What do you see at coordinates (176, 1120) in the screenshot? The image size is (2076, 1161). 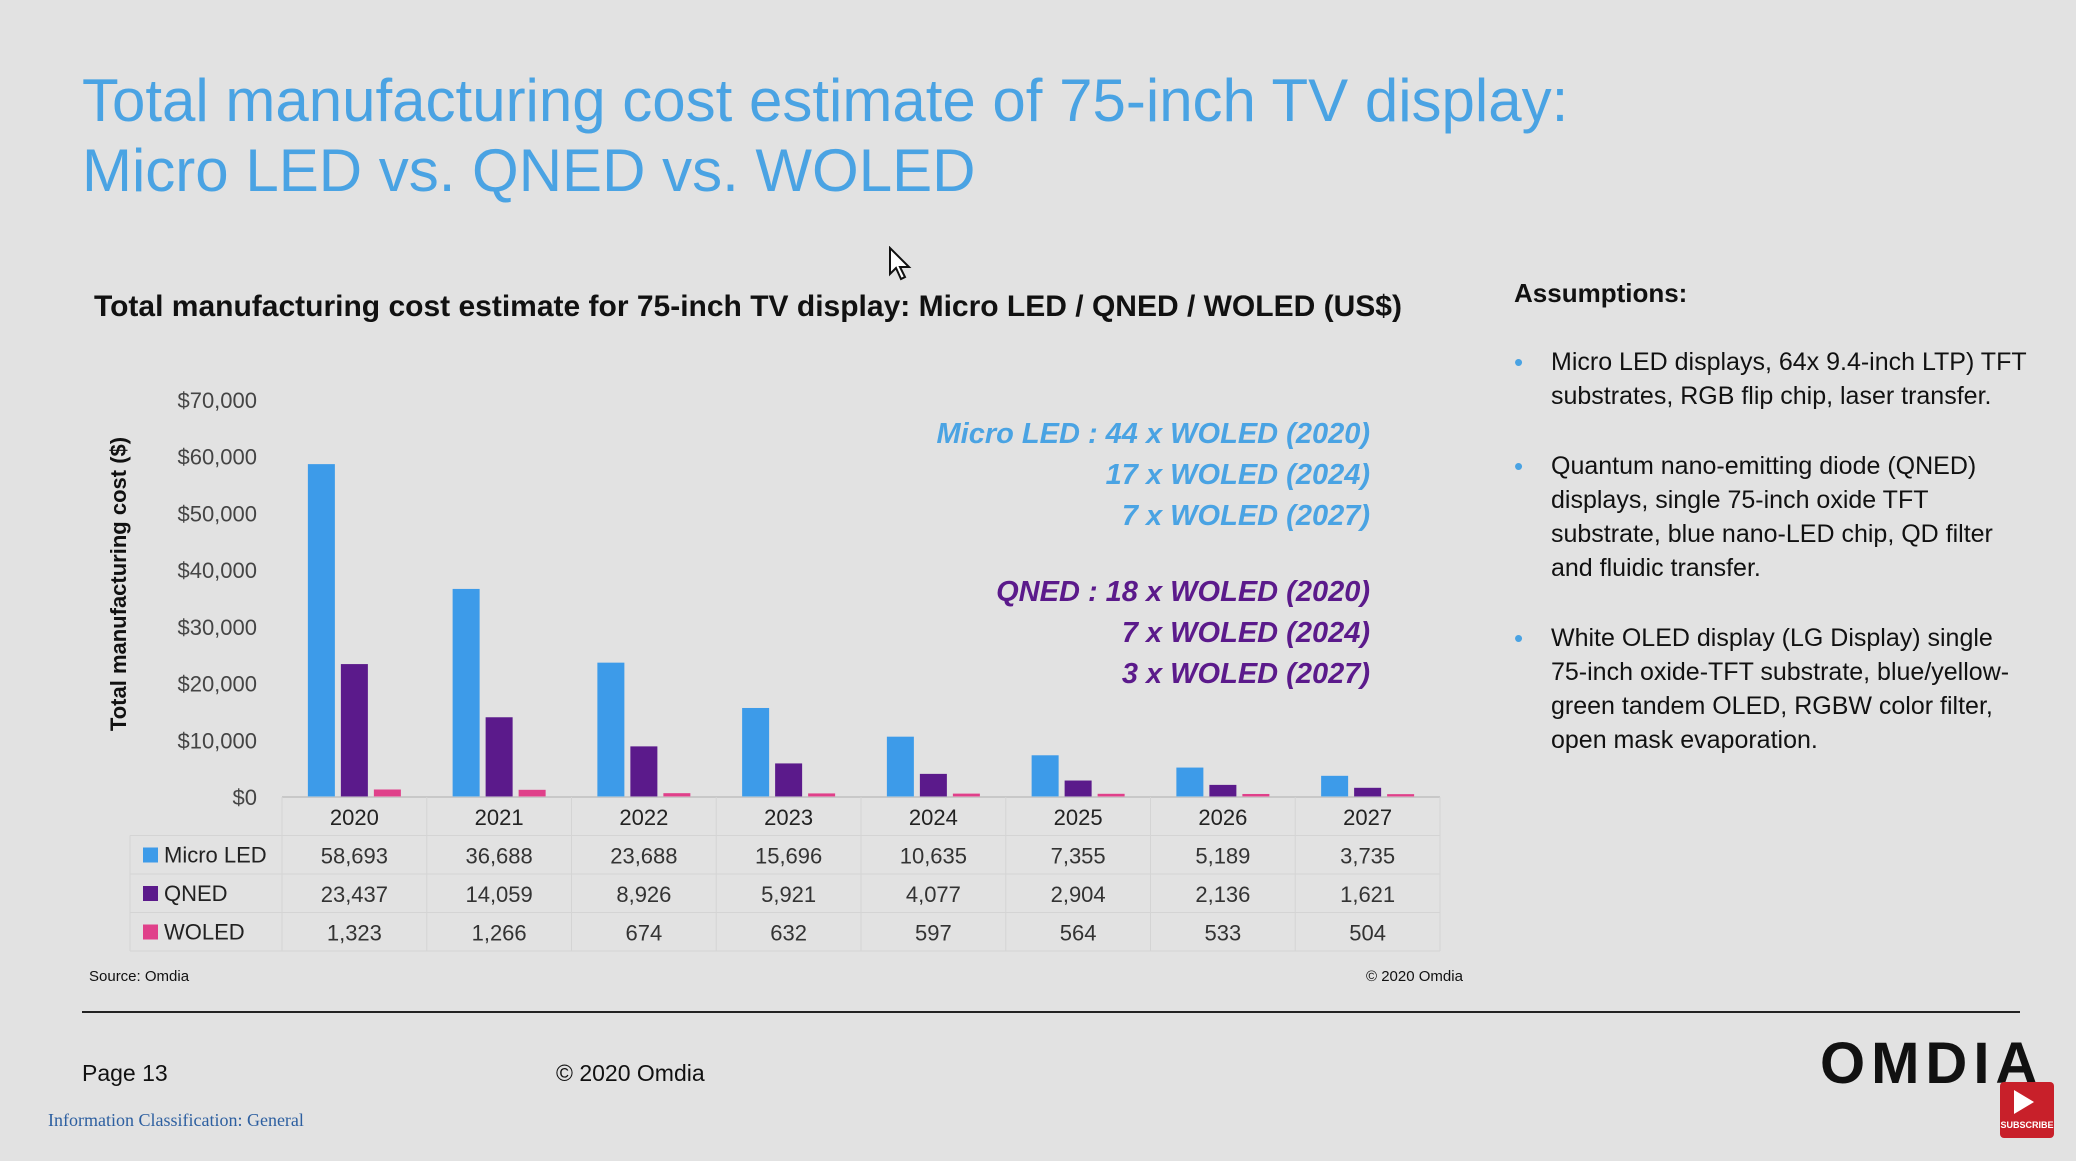 I see `classification-label: Information Classification: General` at bounding box center [176, 1120].